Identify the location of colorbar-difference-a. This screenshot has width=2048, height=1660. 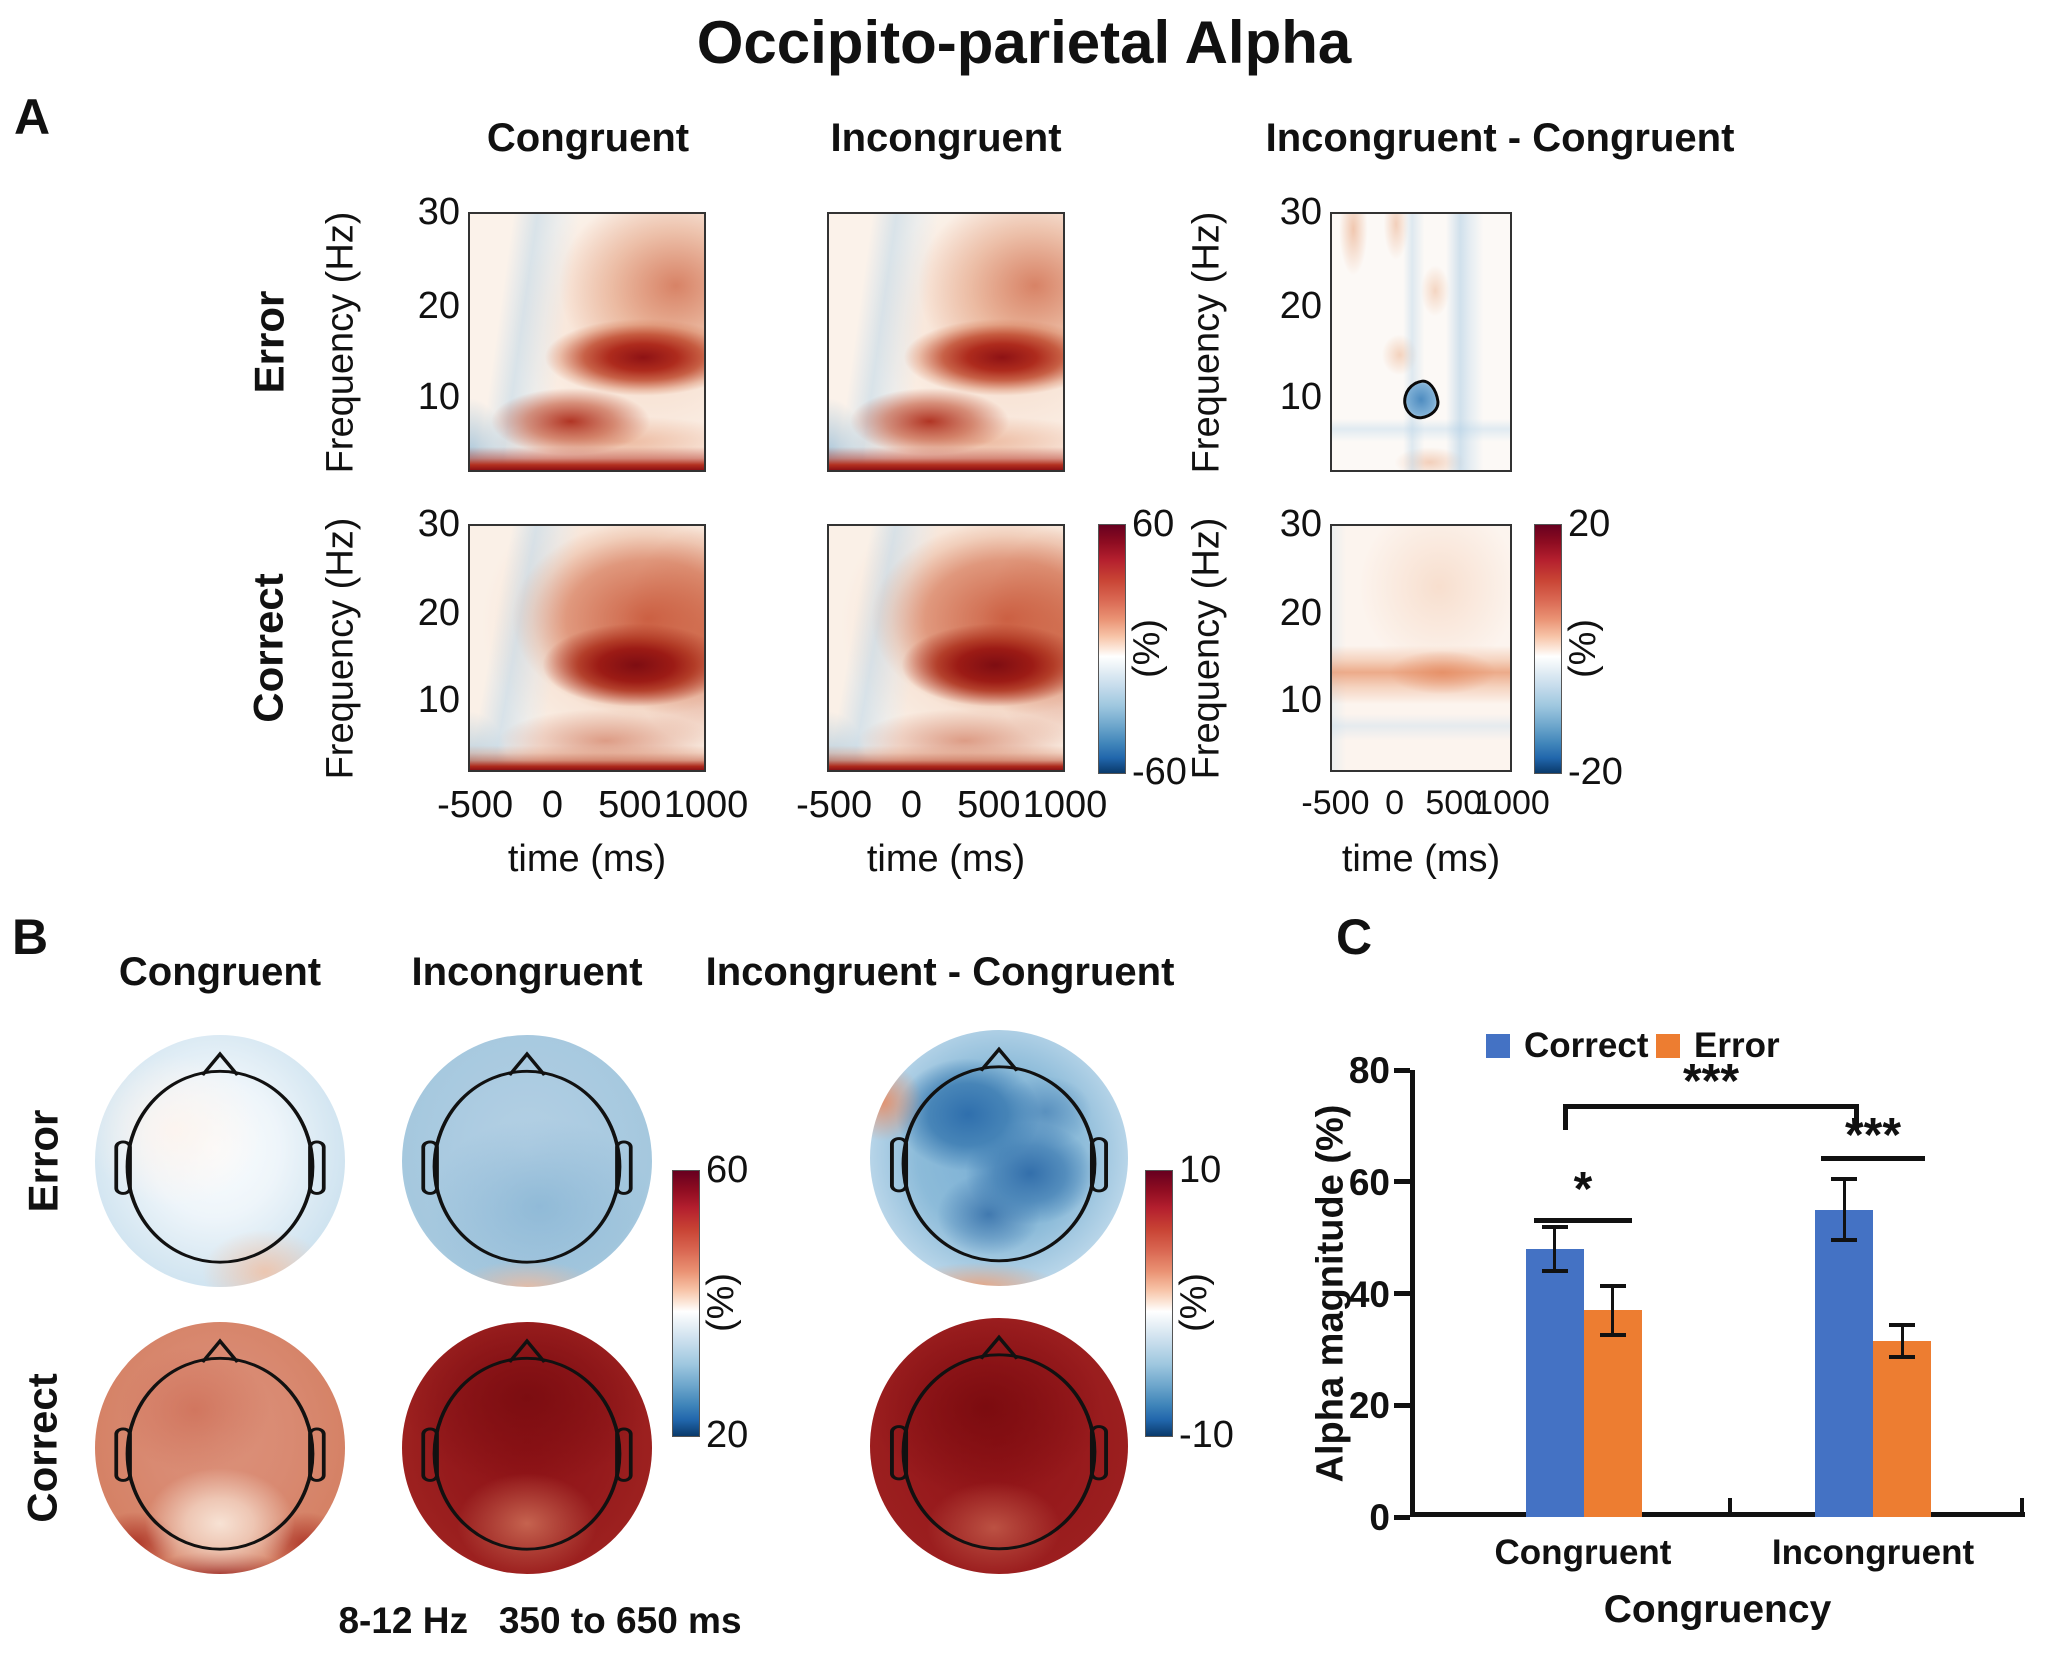
(1548, 649).